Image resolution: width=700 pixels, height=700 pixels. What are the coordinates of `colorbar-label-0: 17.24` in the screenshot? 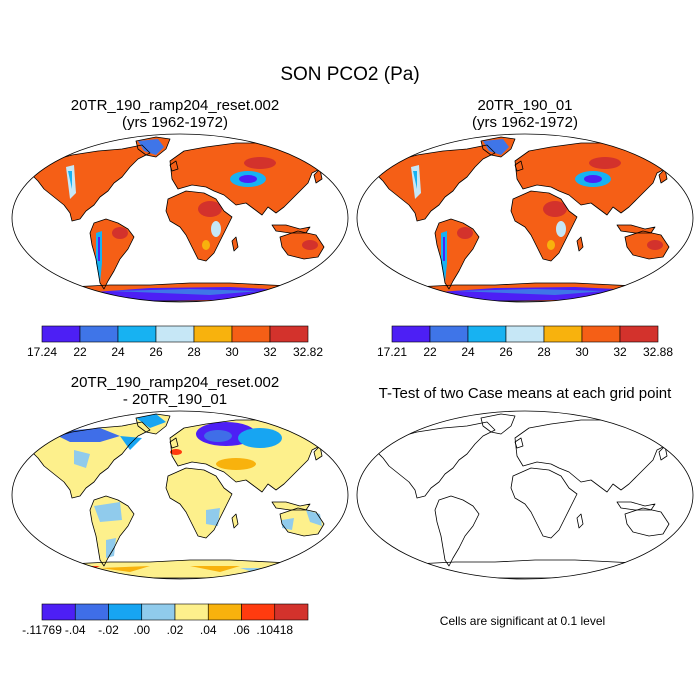 It's located at (42, 352).